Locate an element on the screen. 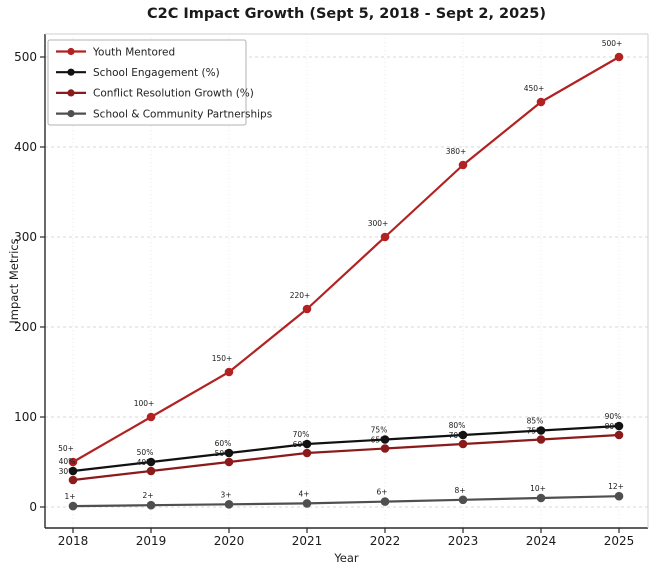 The image size is (651, 583). y-tick-label: 300 is located at coordinates (25, 237).